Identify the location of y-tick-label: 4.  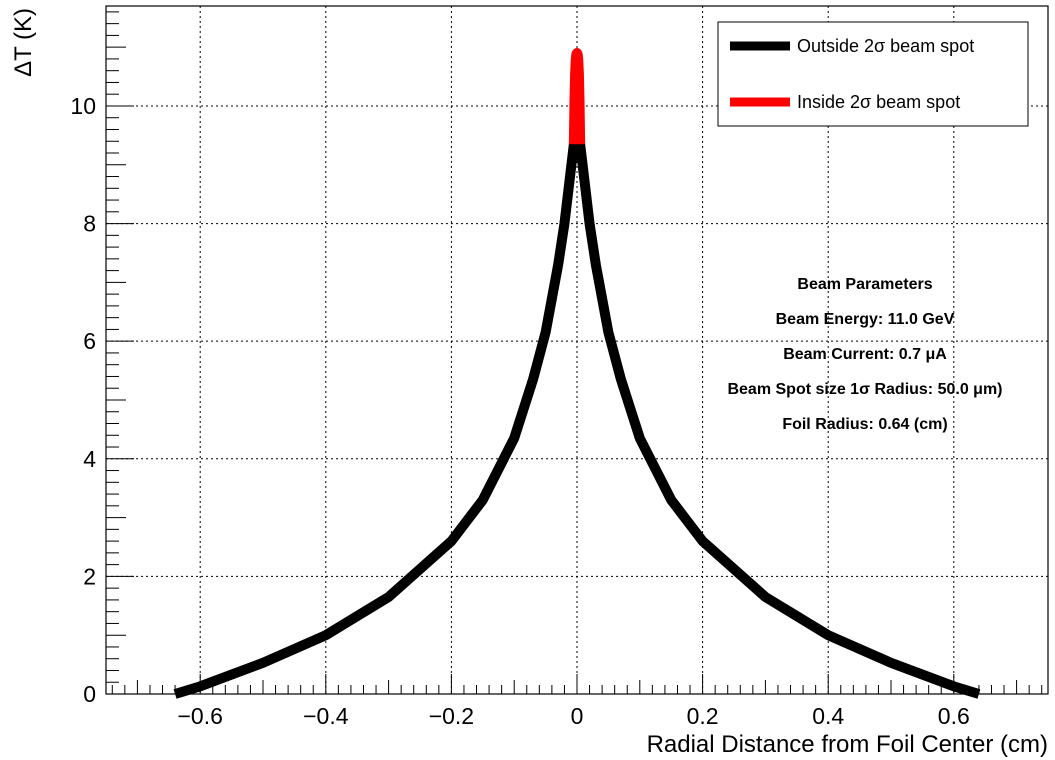
(89, 459).